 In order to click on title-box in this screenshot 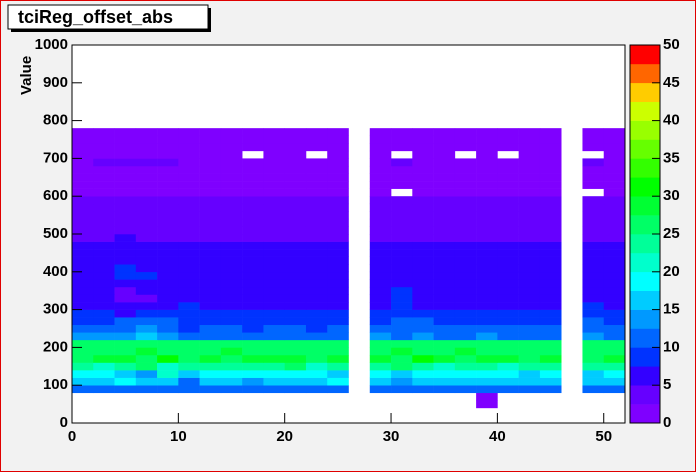, I will do `click(108, 17)`.